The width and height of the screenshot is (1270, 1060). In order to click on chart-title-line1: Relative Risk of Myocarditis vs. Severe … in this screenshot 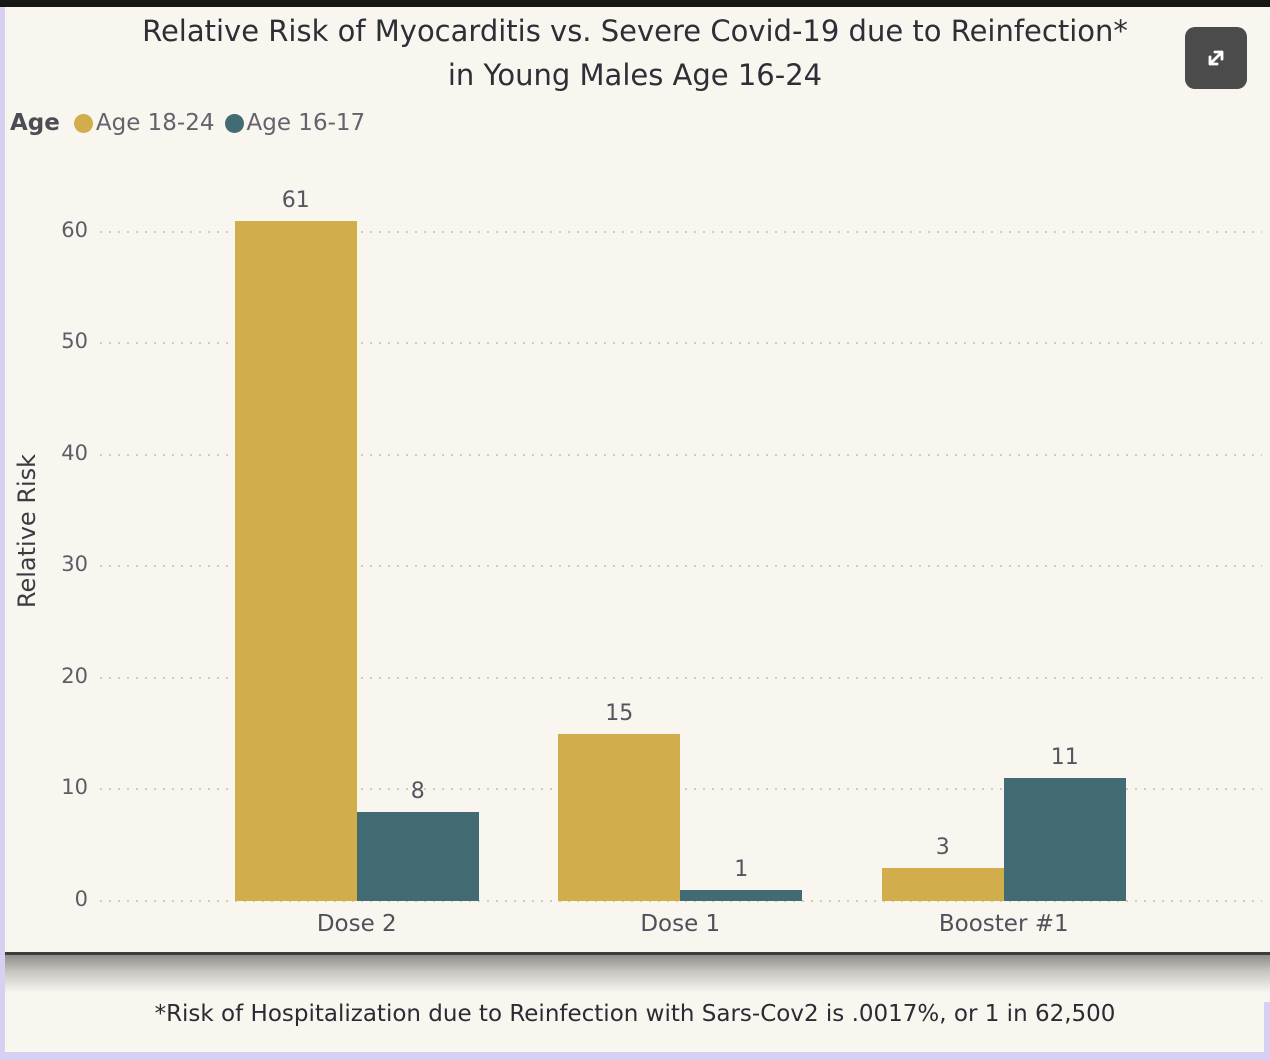, I will do `click(635, 31)`.